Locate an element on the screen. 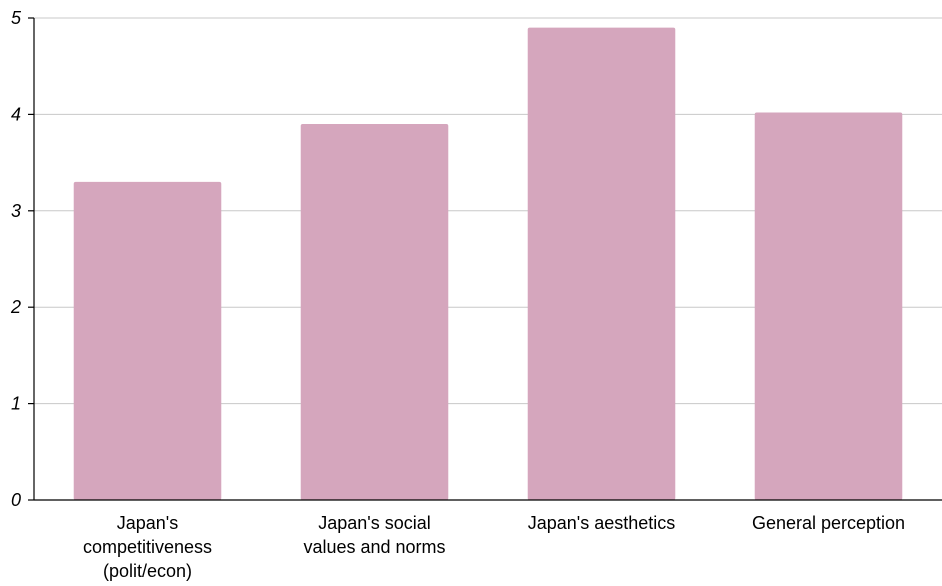  y-tick-label: 0 is located at coordinates (16, 500).